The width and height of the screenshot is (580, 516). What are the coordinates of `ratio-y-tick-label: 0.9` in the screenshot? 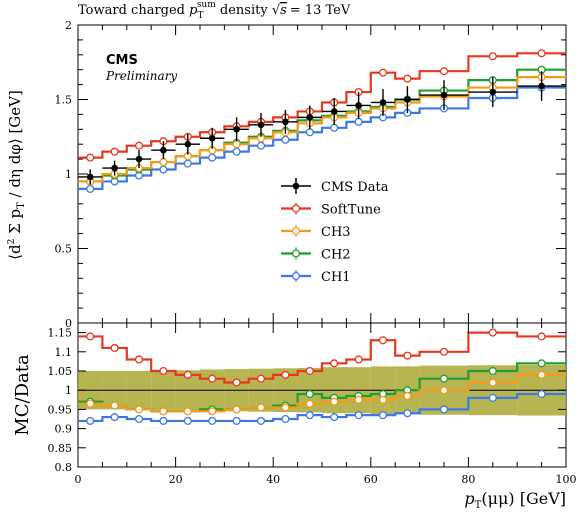 It's located at (64, 429).